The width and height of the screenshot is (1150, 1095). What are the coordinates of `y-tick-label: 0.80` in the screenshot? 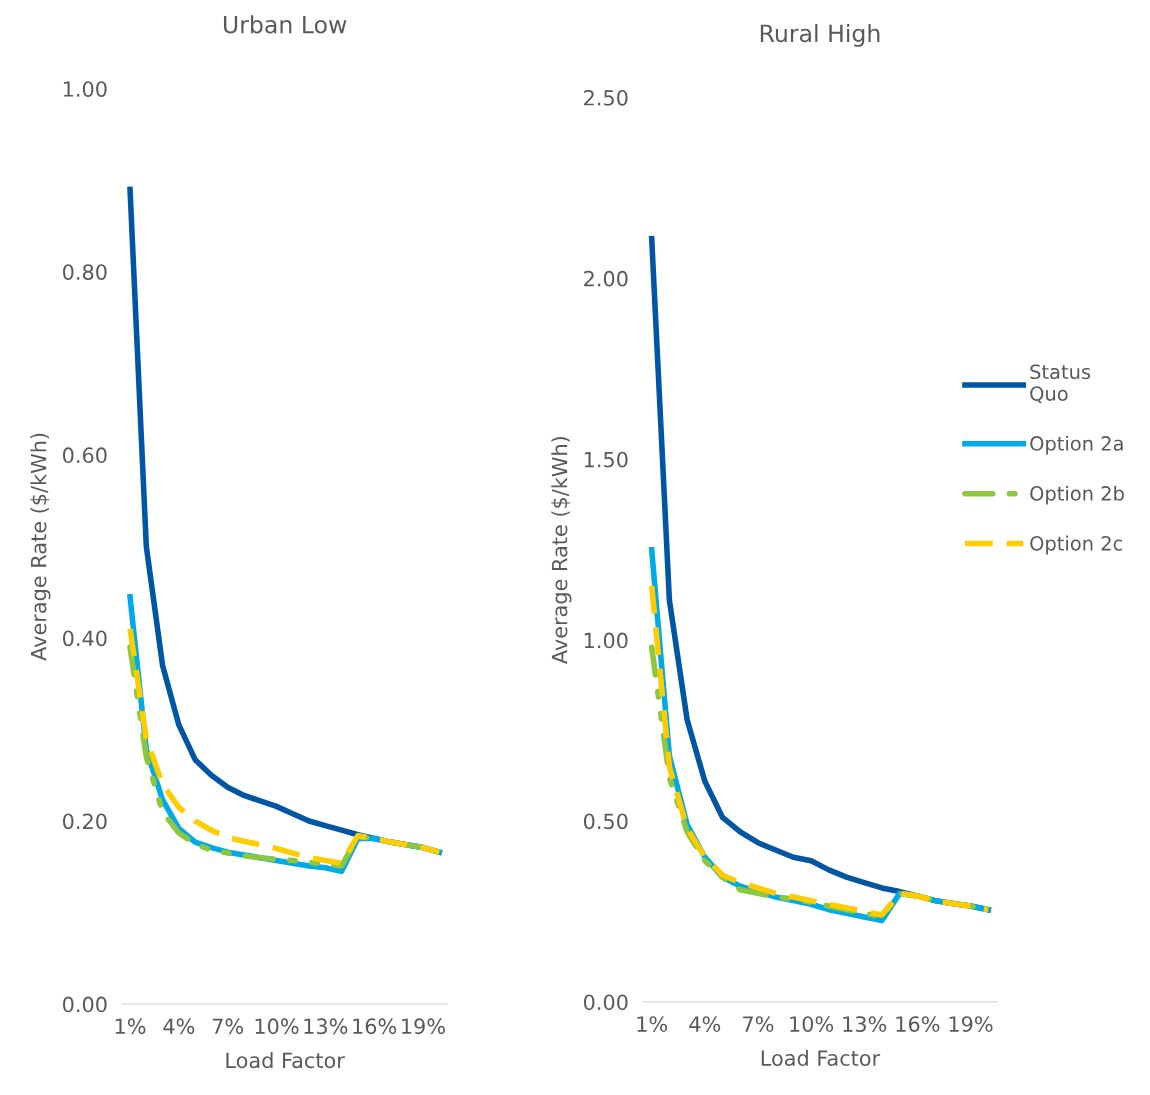 It's located at (85, 272).